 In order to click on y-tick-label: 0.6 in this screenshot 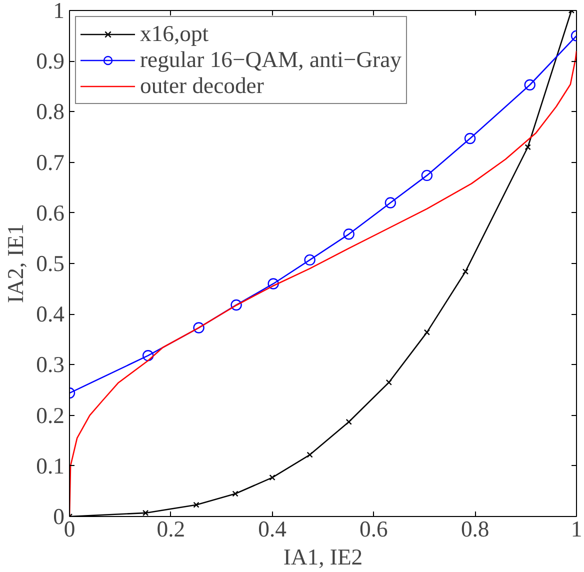, I will do `click(50, 213)`.